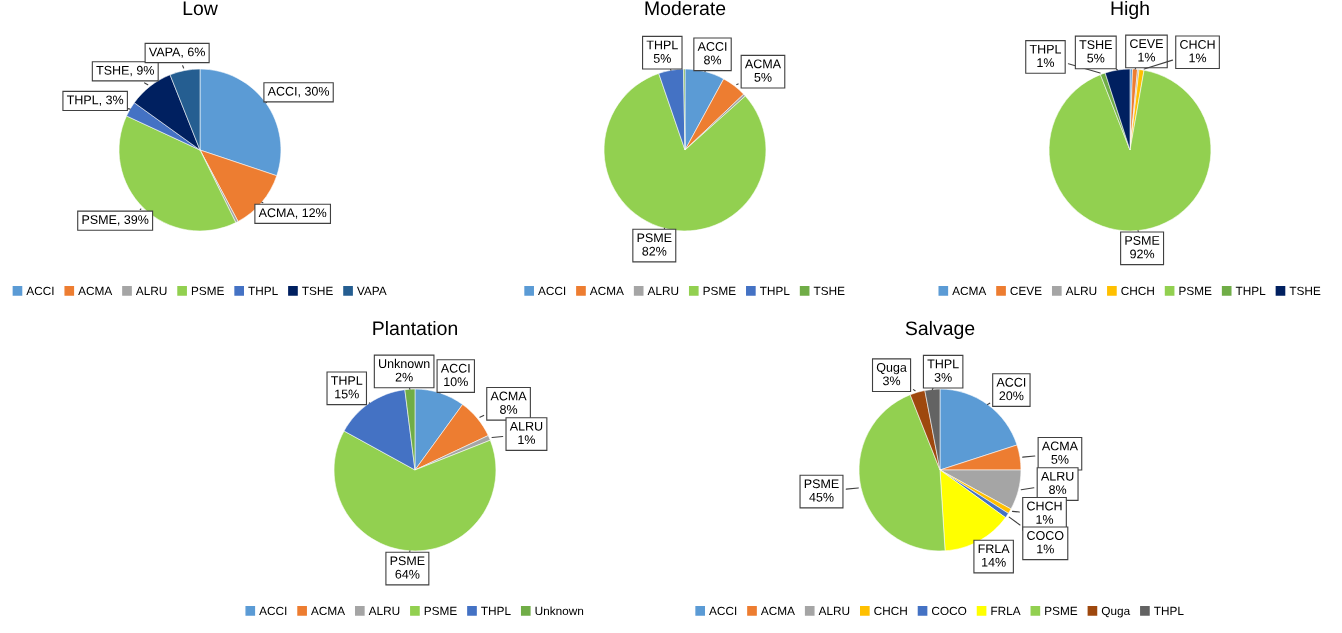 The width and height of the screenshot is (1342, 633). What do you see at coordinates (1146, 50) in the screenshot?
I see `data-label: CEVE 1%` at bounding box center [1146, 50].